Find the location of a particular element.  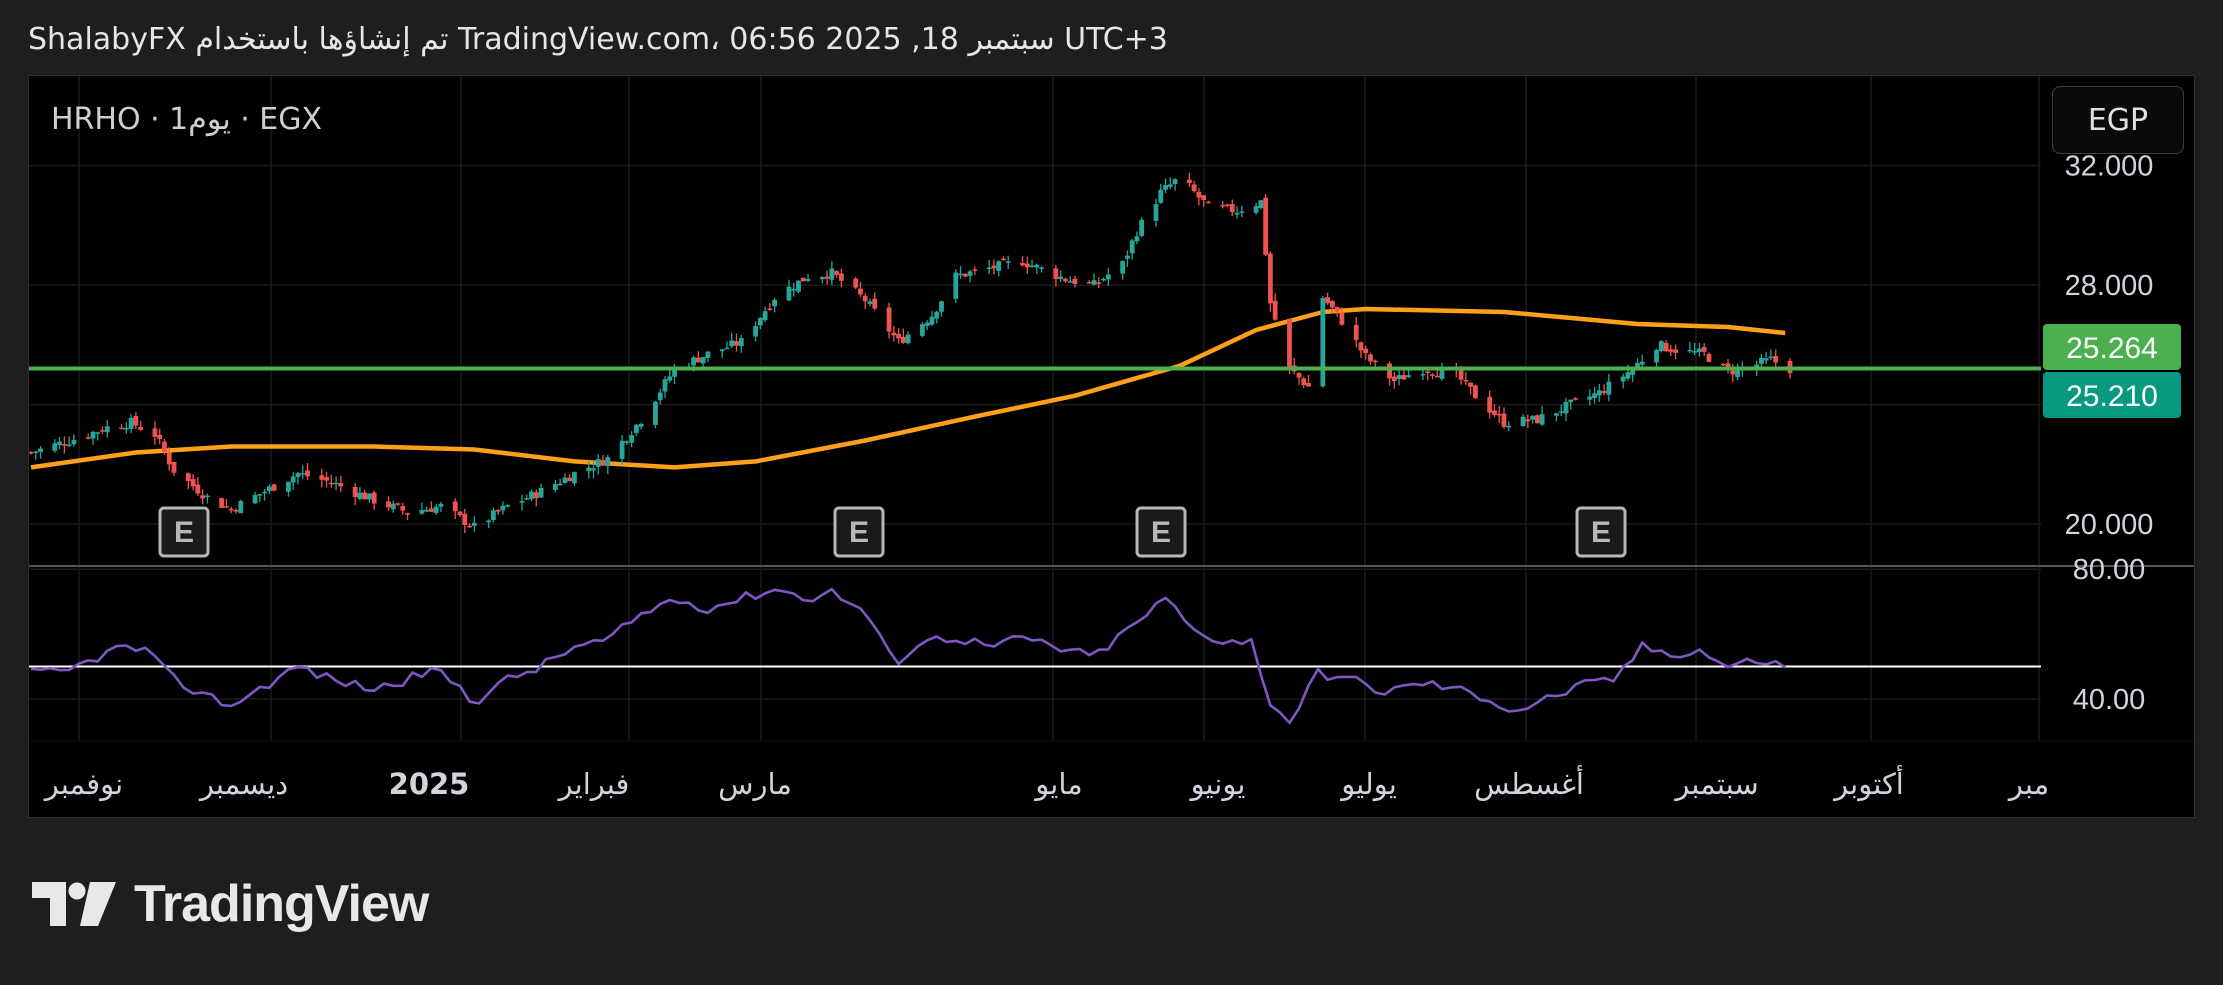

price-axis-tick-label: 20.000 is located at coordinates (2109, 525).